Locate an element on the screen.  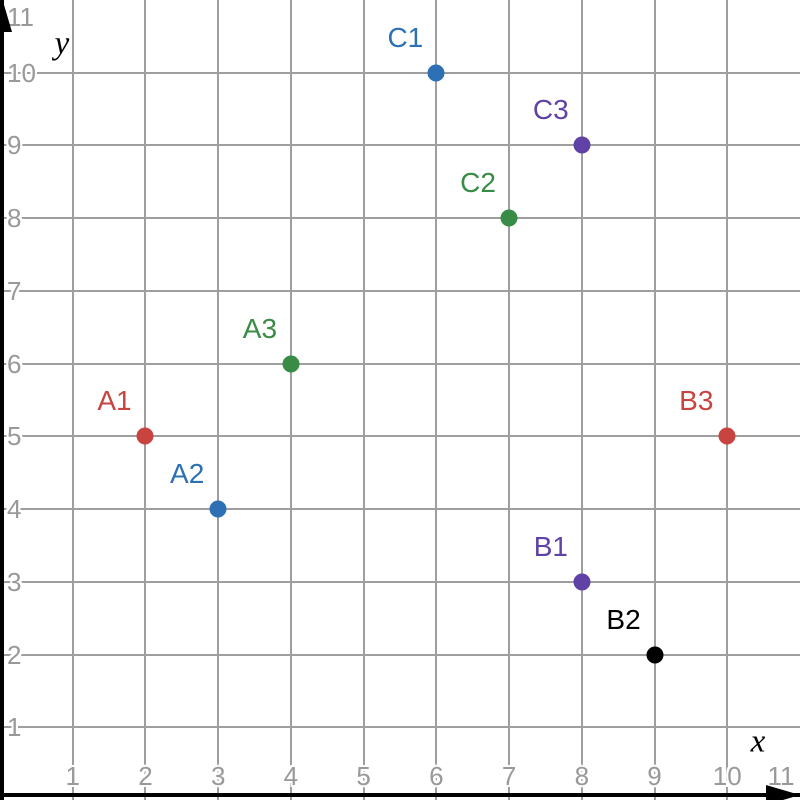
y-tick-label: 5 is located at coordinates (14, 436).